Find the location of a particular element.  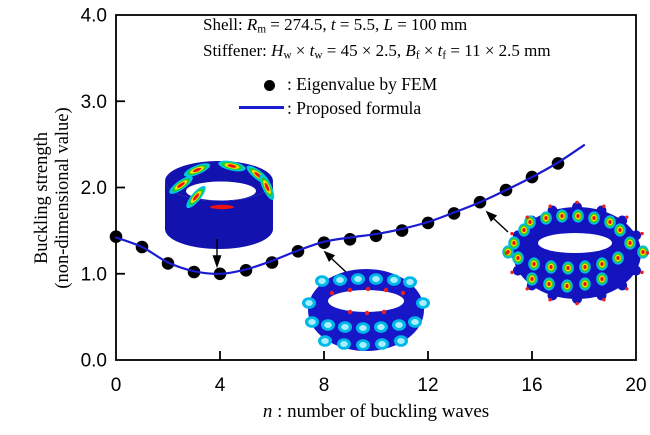

fem-data-point is located at coordinates (350, 239).